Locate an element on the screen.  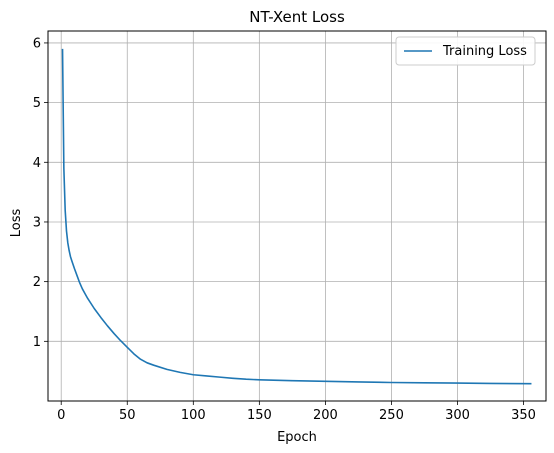
legend: Training Loss is located at coordinates (465, 51).